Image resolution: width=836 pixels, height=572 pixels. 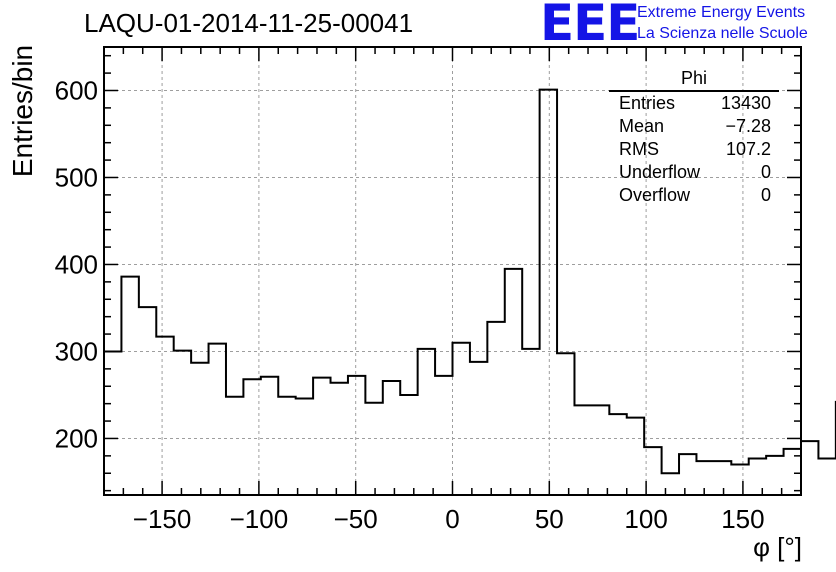 I want to click on stats-value: 13430, so click(x=745, y=103).